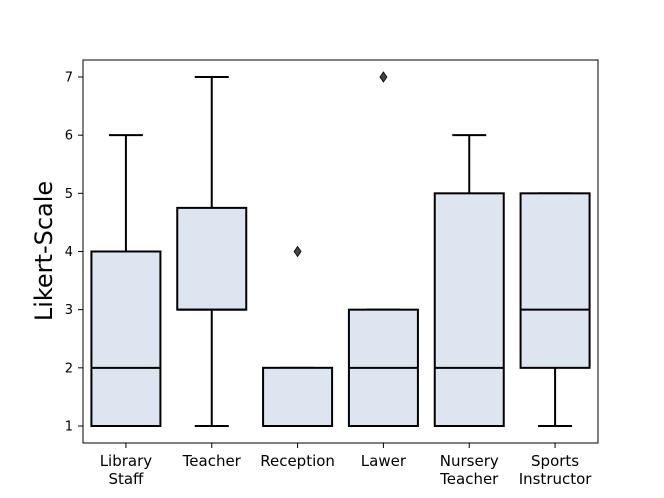 This screenshot has width=664, height=498. I want to click on x-tick-label-line: Nursery, so click(469, 461).